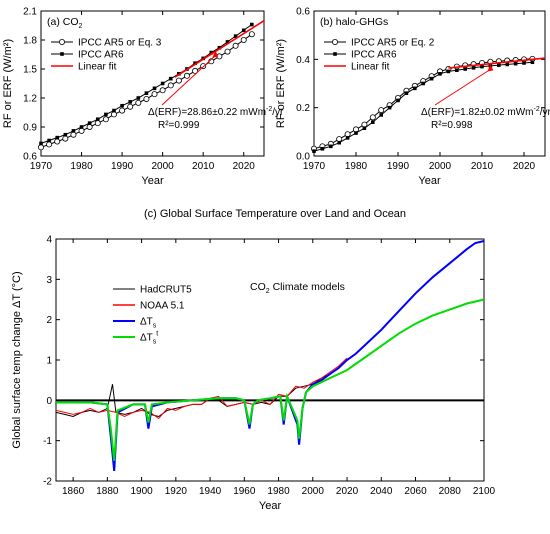 The height and width of the screenshot is (534, 550). Describe the element at coordinates (30, 99) in the screenshot. I see `y-tick-label: 1.2` at that location.